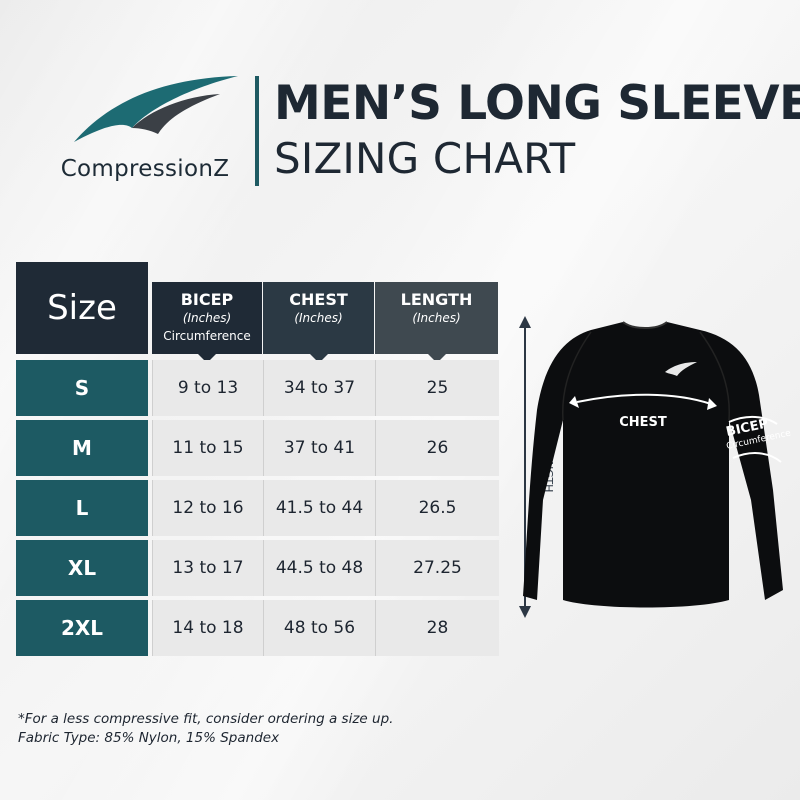  I want to click on page-subtitle: SIZING CHART, so click(425, 158).